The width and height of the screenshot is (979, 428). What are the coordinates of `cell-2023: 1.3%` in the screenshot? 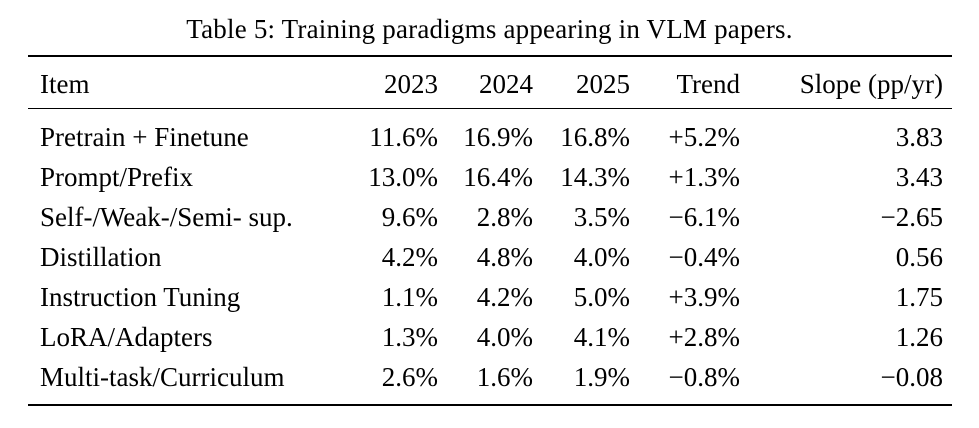 It's located at (409, 337).